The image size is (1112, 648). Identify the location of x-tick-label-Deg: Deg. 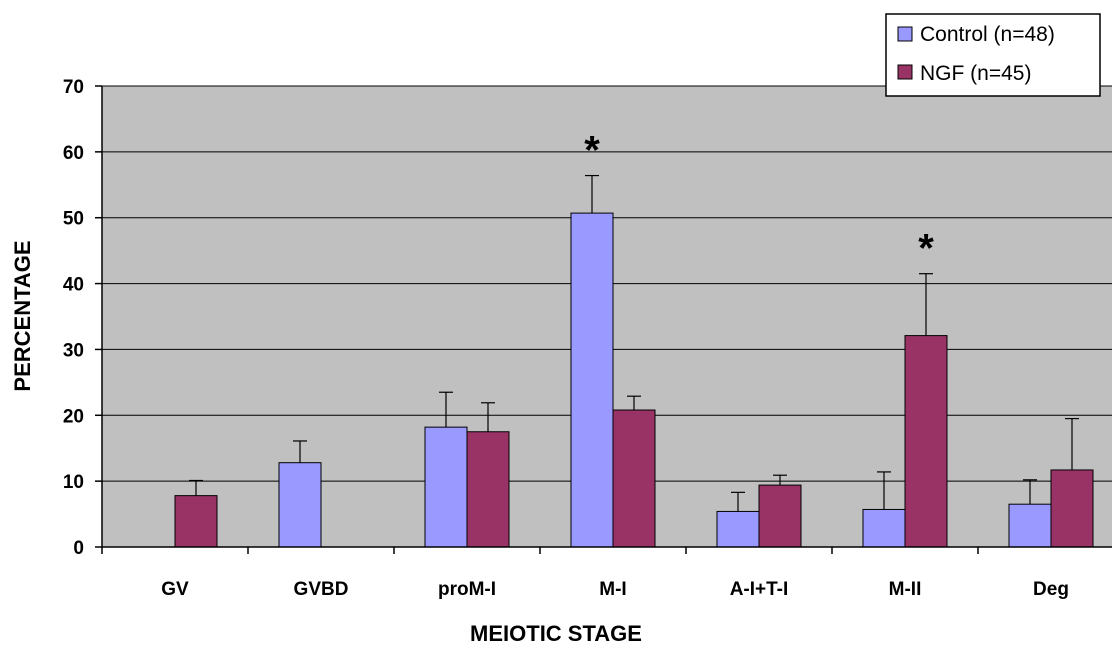
(1051, 589).